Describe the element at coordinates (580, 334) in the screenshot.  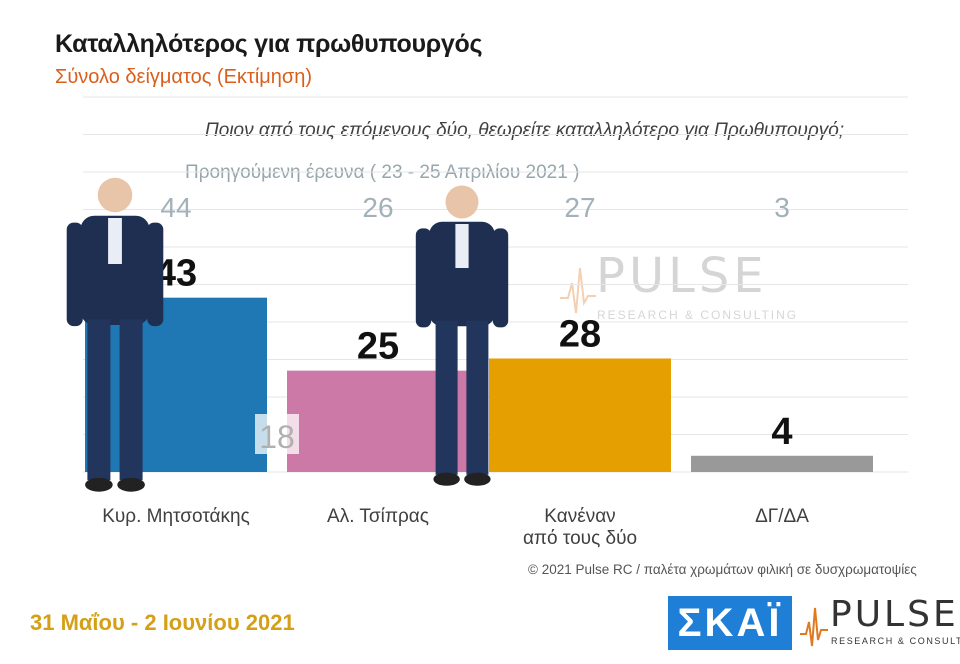
I see `bar-value-label: 28` at that location.